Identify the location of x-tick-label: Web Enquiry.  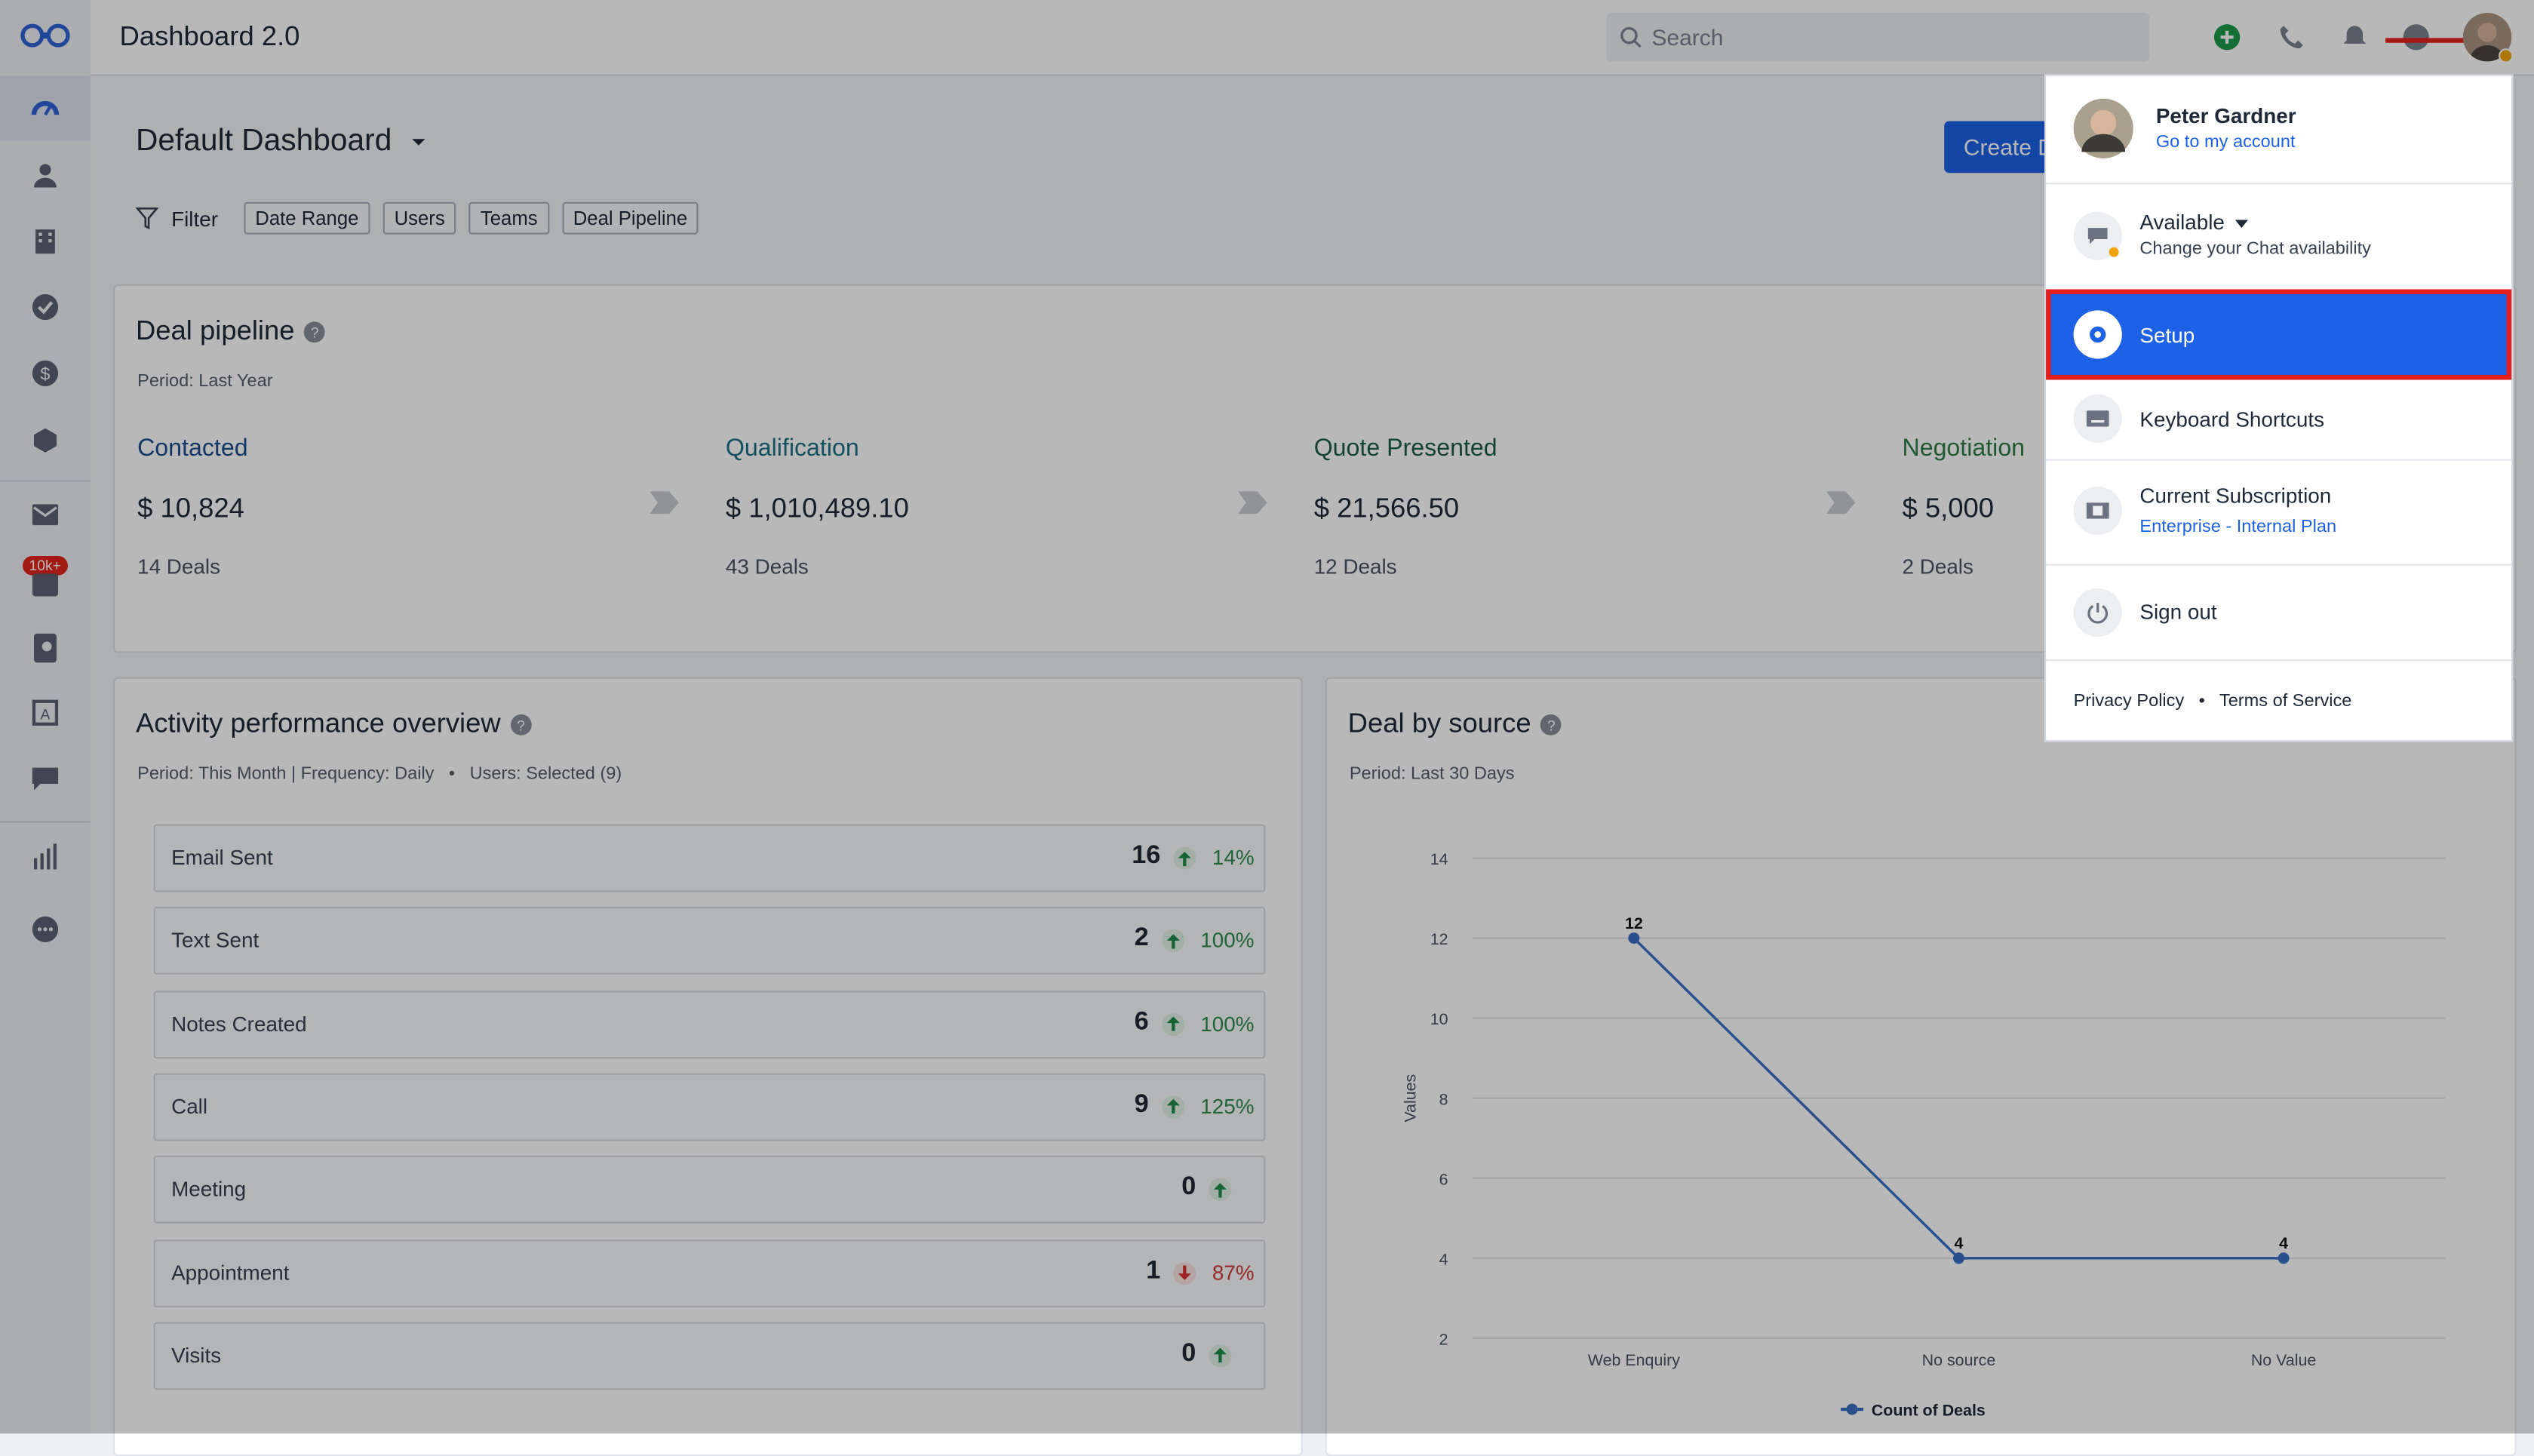
(1634, 1360).